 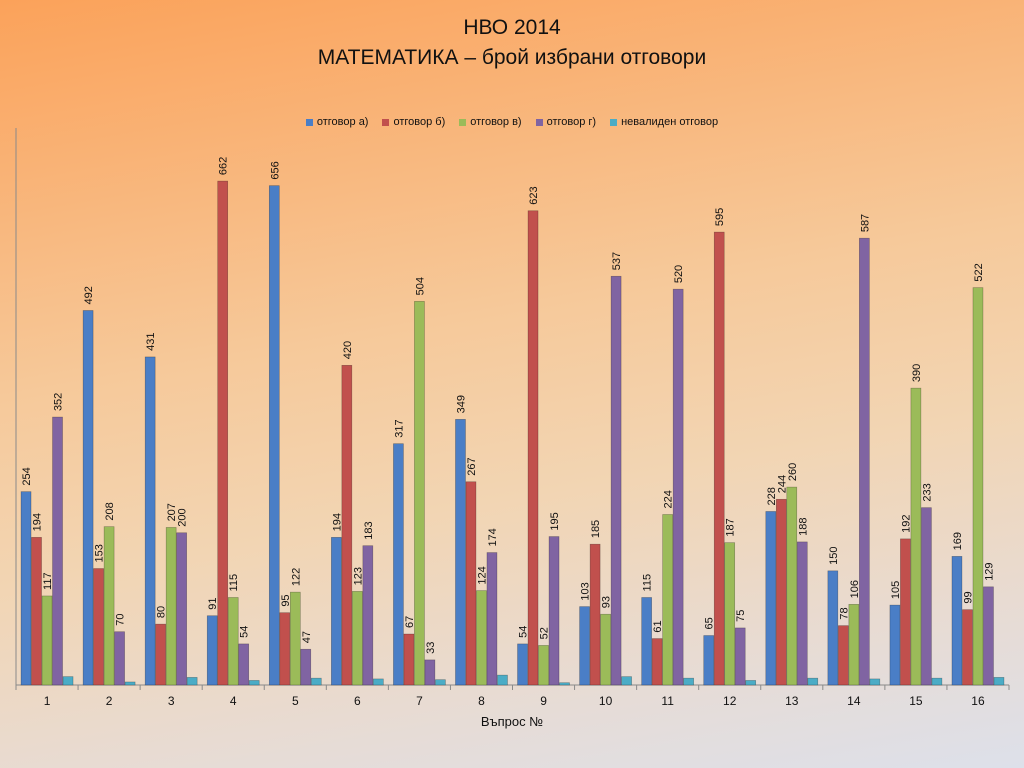 I want to click on data-label: 349, so click(x=461, y=404).